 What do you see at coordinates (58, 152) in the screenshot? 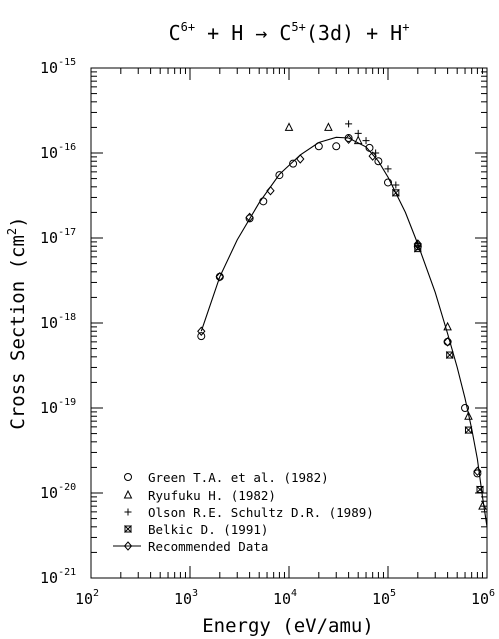
I see `y-tick-label: 10-16` at bounding box center [58, 152].